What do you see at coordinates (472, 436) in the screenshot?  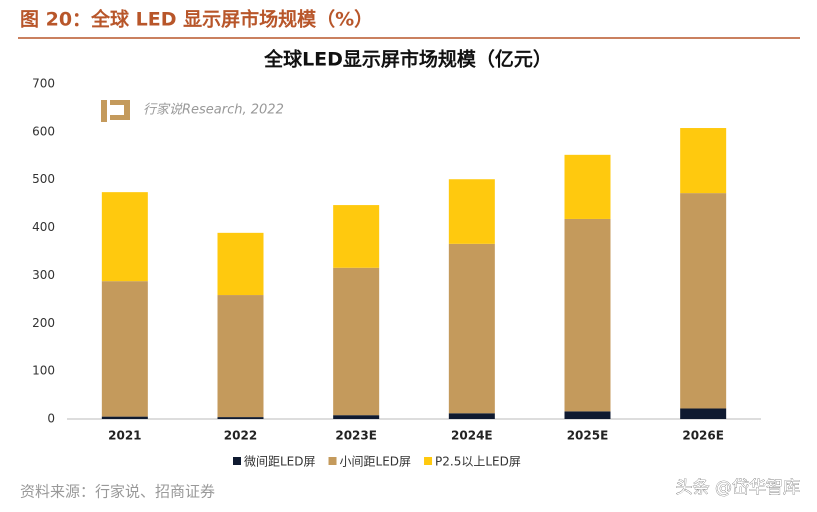 I see `x-tick-label: 2024E` at bounding box center [472, 436].